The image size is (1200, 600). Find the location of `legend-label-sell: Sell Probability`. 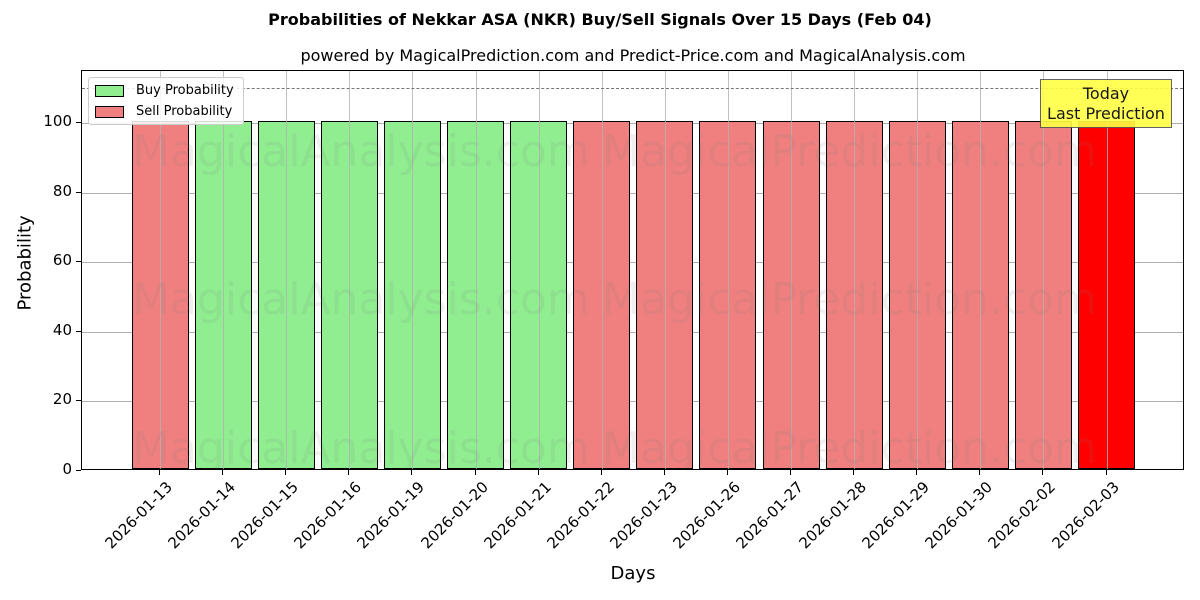

legend-label-sell: Sell Probability is located at coordinates (184, 111).